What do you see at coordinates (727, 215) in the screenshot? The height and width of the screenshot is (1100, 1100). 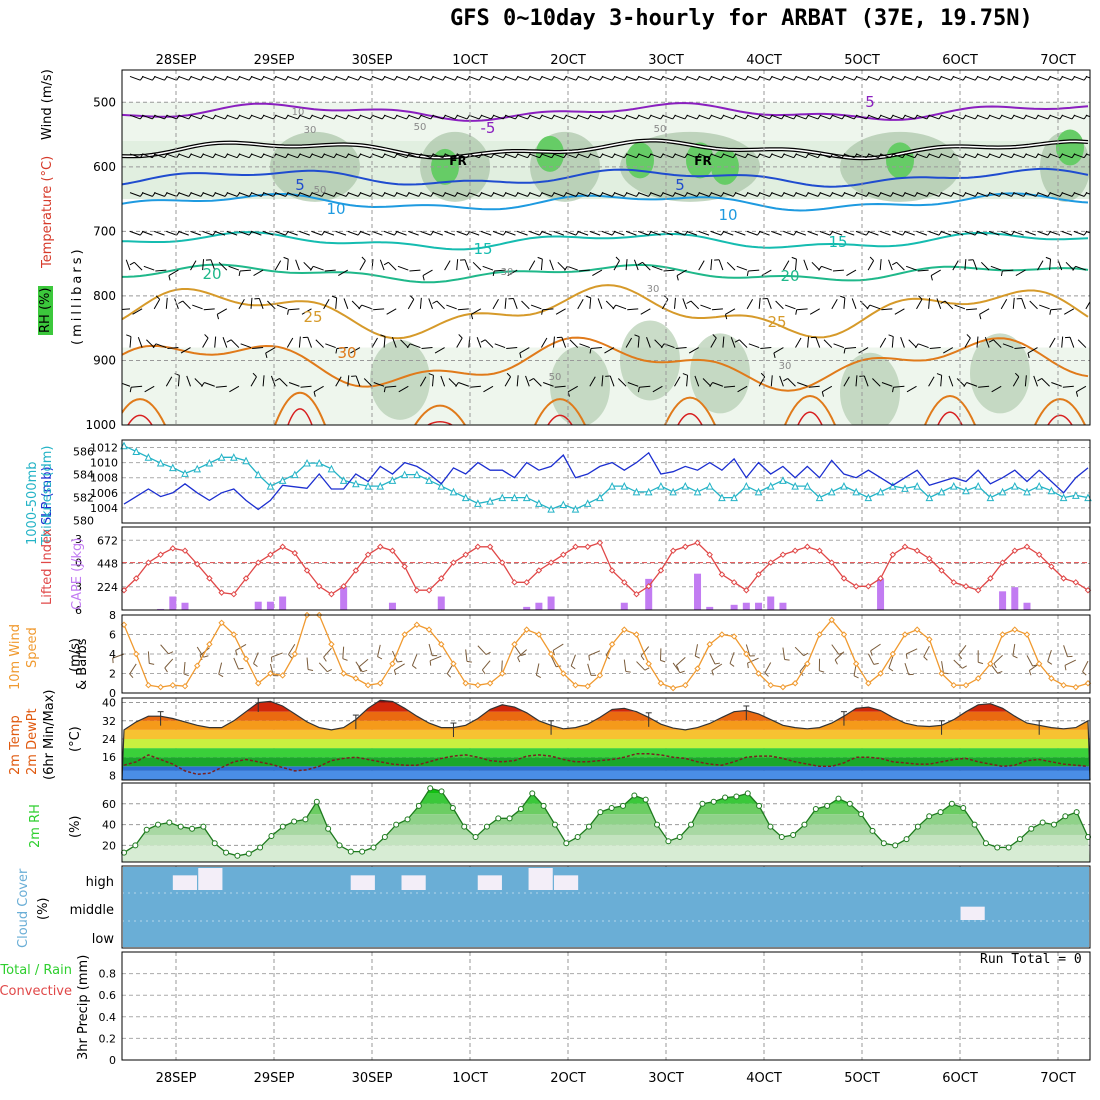 I see `isotherm-label: 10` at bounding box center [727, 215].